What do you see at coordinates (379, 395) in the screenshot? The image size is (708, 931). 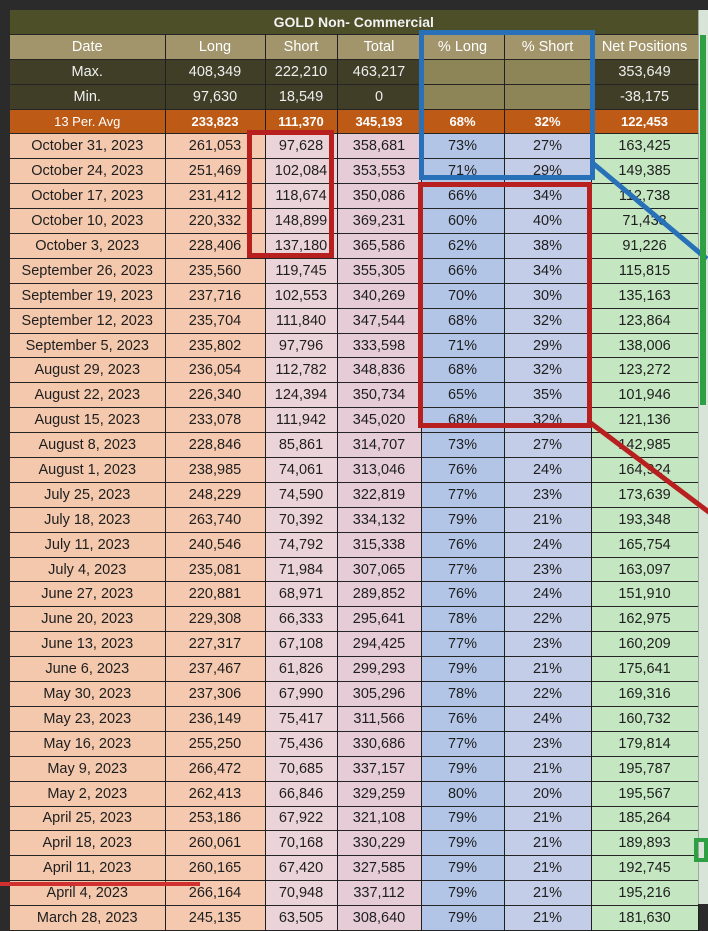 I see `cell-total: 350,734` at bounding box center [379, 395].